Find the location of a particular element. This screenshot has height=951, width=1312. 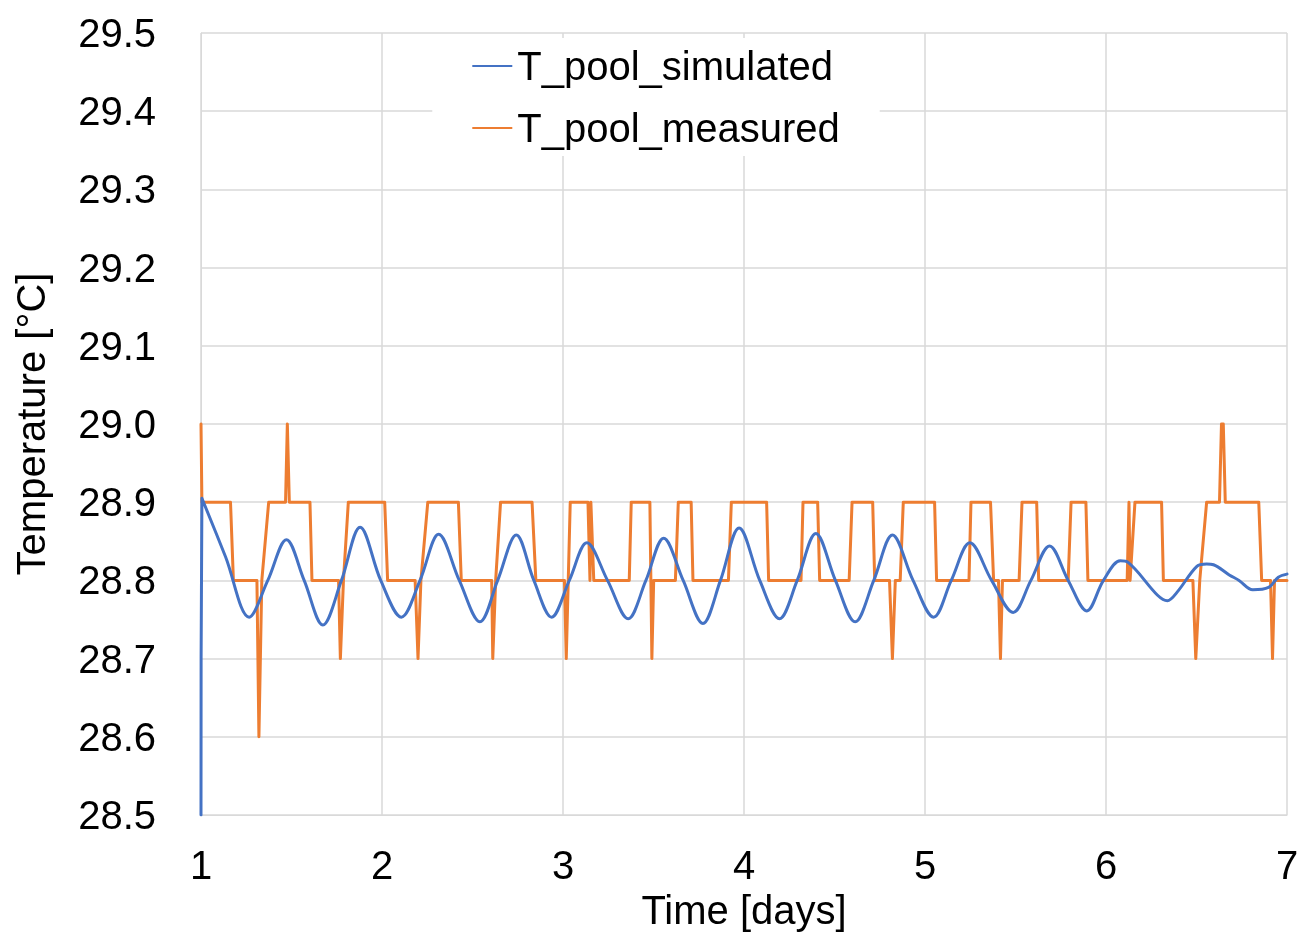

y-tick-label: 28.7 is located at coordinates (117, 658).